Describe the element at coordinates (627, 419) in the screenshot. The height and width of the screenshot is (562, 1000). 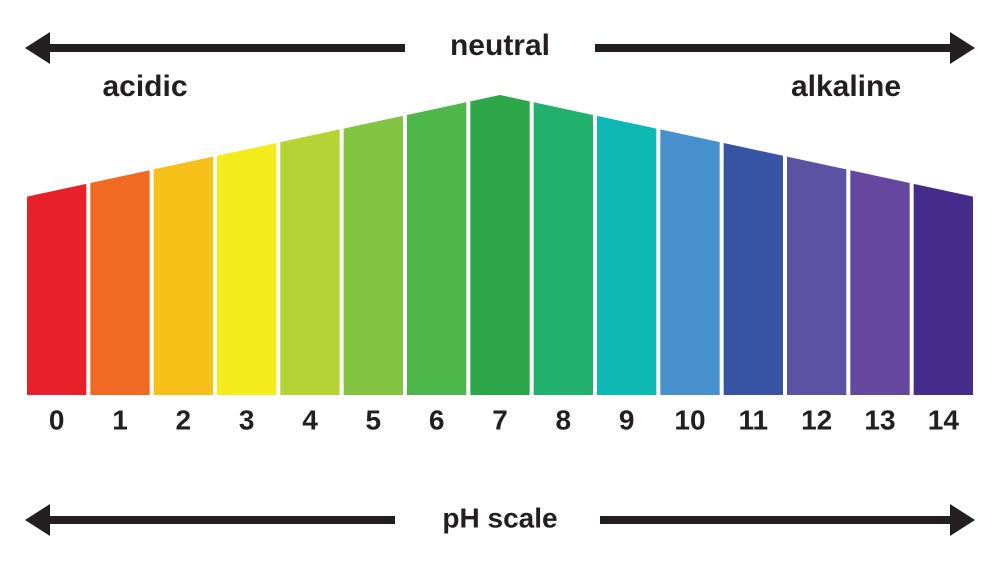
I see `ph-label: 9` at that location.